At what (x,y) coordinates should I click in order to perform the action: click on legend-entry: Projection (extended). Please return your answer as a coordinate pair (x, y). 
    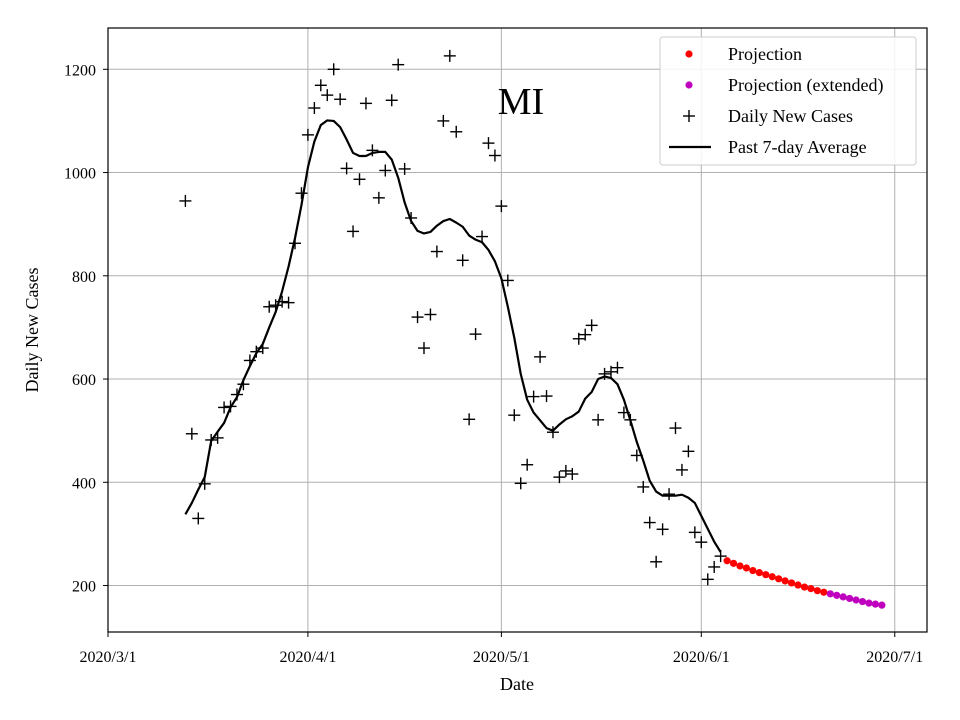
    Looking at the image, I should click on (784, 85).